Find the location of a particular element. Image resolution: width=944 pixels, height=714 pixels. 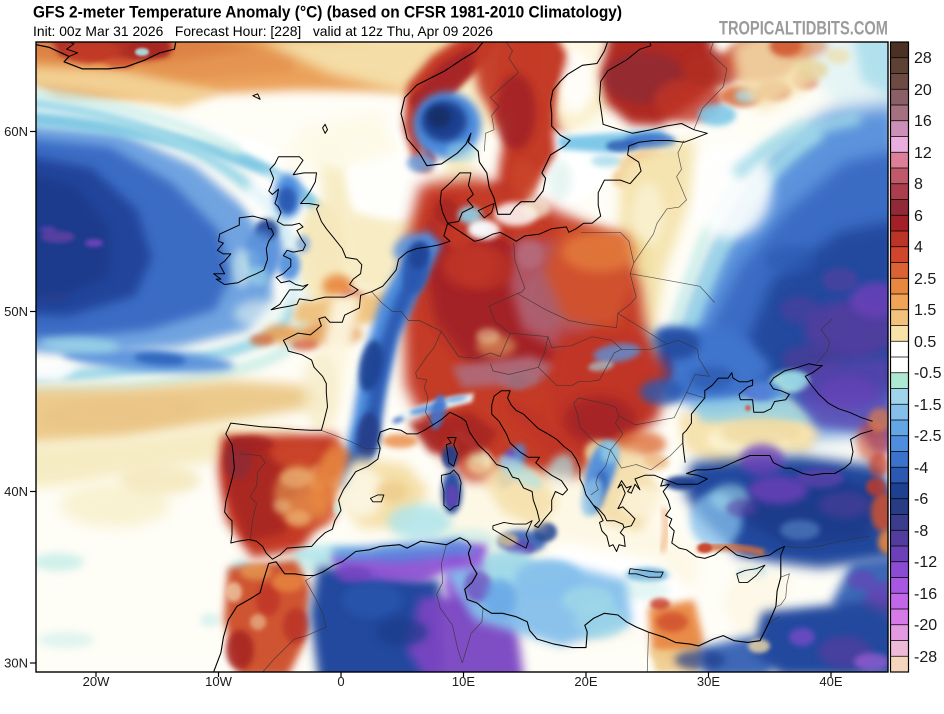

svg-text: 2.5 is located at coordinates (925, 279).